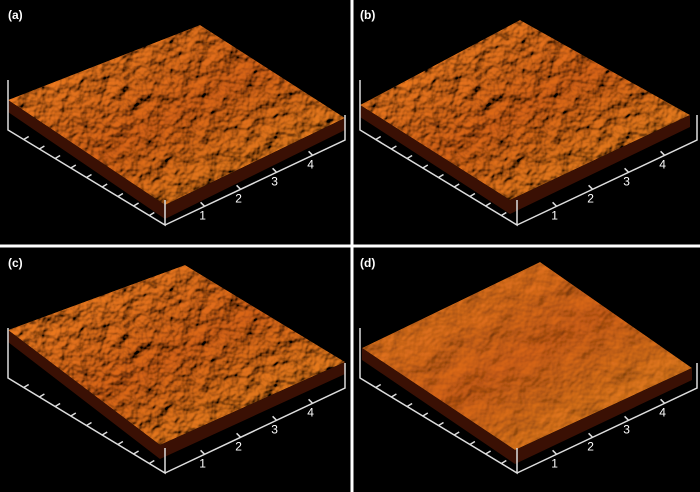  Describe the element at coordinates (367, 263) in the screenshot. I see `panel-label: (d)` at that location.